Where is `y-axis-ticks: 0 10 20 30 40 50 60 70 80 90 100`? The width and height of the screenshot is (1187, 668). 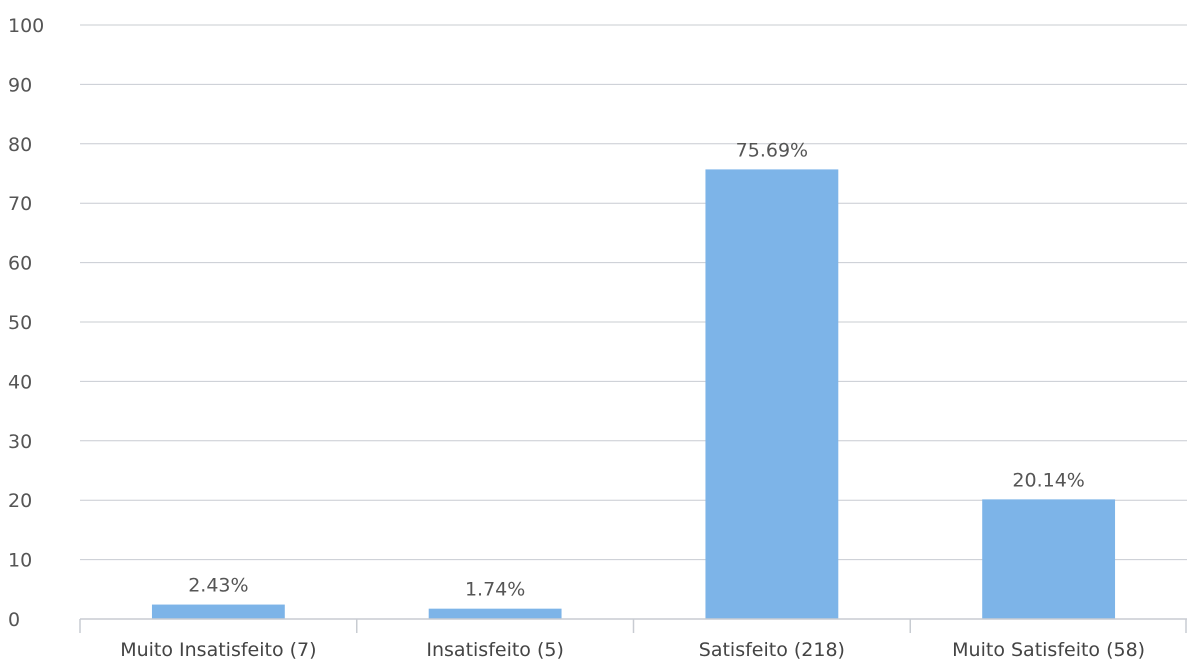 y-axis-ticks: 0 10 20 30 40 50 60 70 80 90 100 is located at coordinates (26, 323).